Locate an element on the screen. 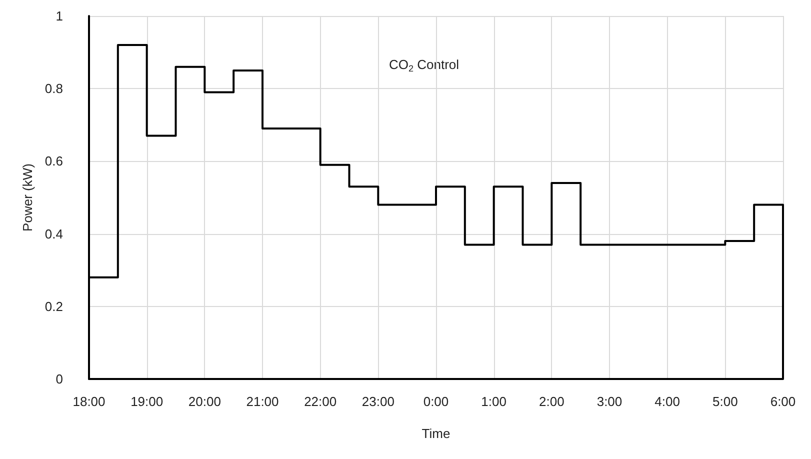 Image resolution: width=811 pixels, height=459 pixels. x-tick-label: 4:00 is located at coordinates (667, 401).